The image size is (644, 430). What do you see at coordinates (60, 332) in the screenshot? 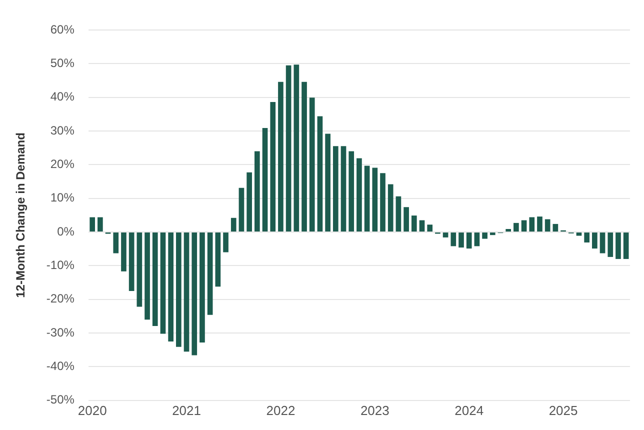
I see `y-tick-label: -30%` at bounding box center [60, 332].